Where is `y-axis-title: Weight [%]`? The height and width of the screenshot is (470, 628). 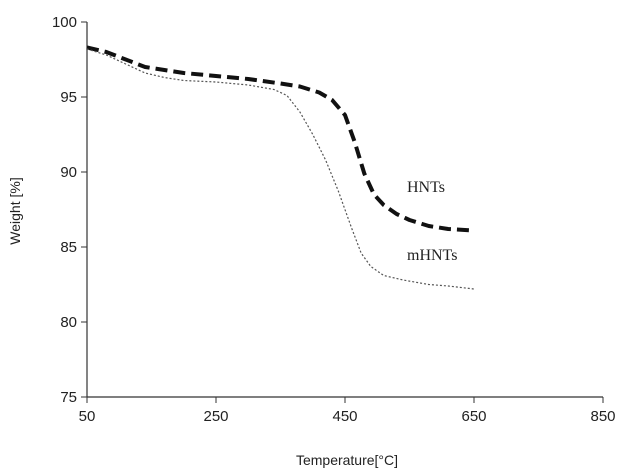 y-axis-title: Weight [%] is located at coordinates (15, 210).